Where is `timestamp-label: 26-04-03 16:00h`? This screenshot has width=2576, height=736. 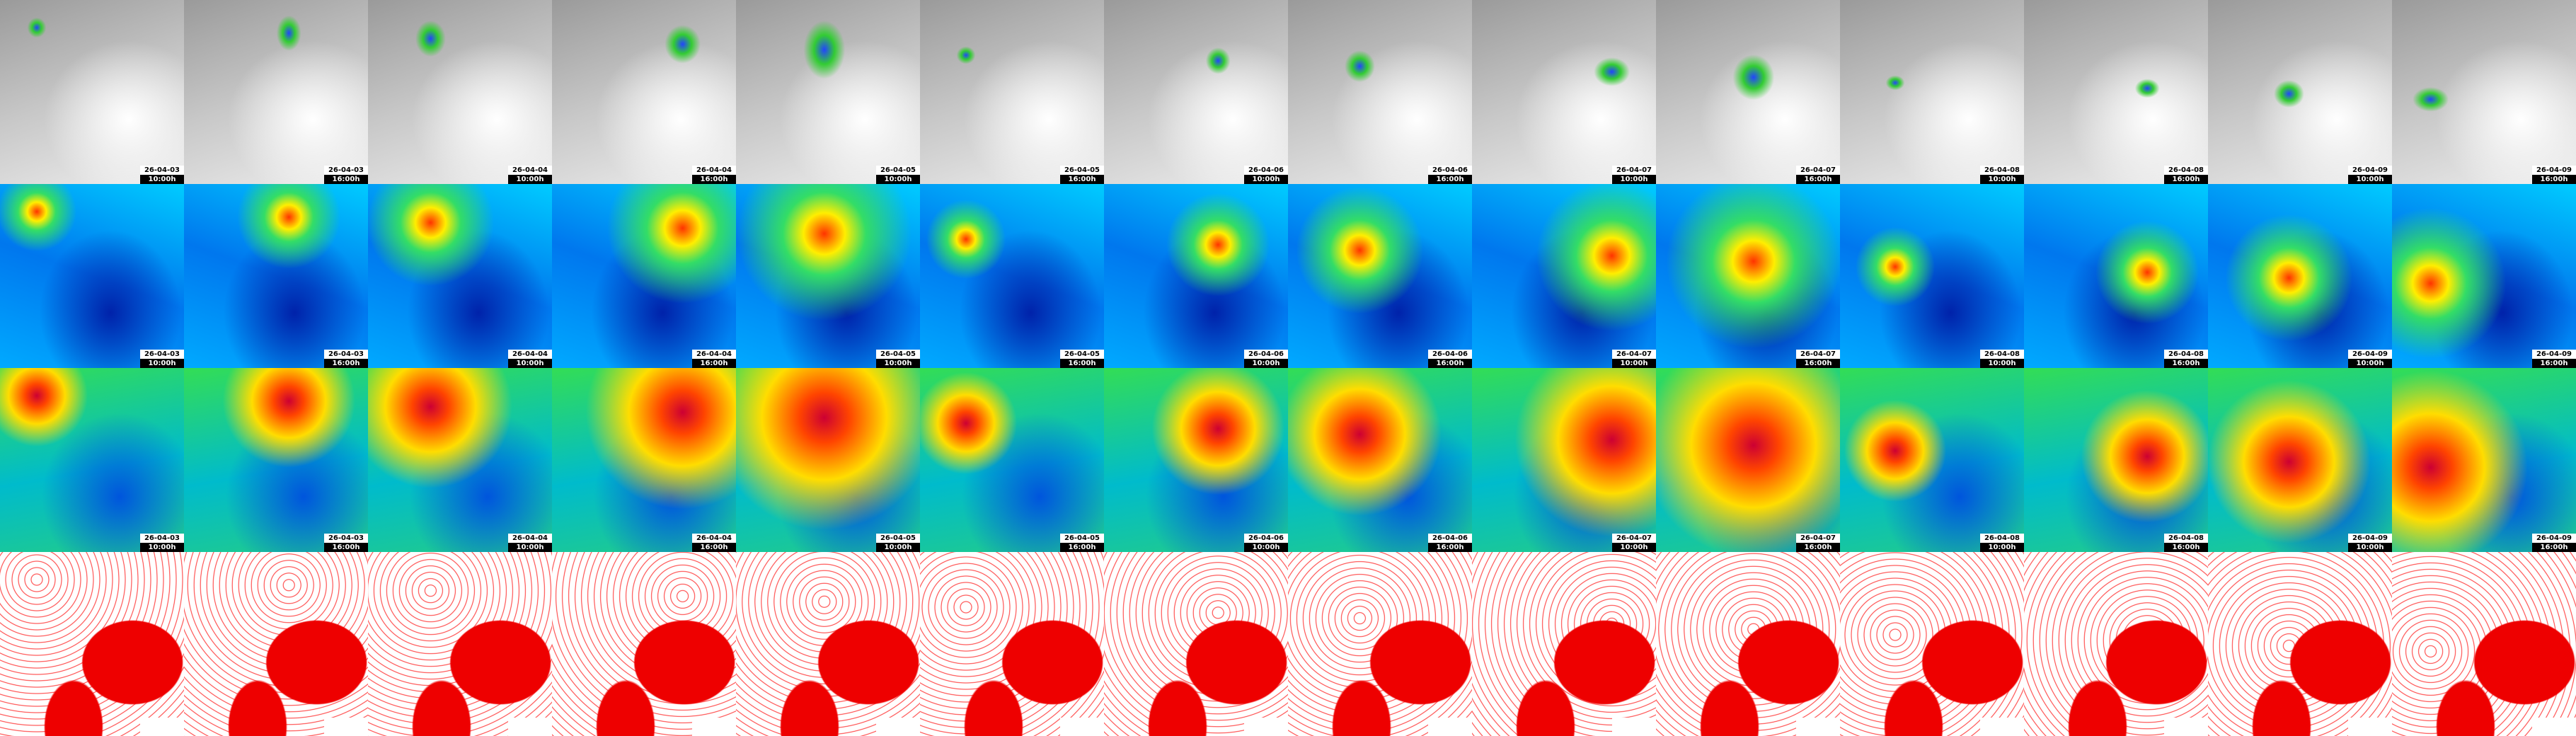
timestamp-label: 26-04-03 16:00h is located at coordinates (346, 175).